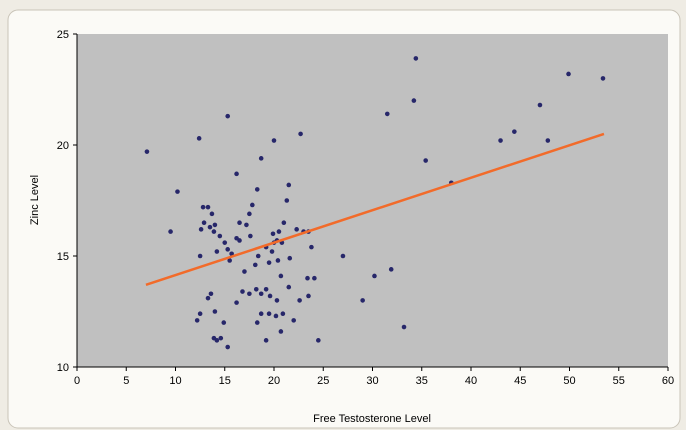  Describe the element at coordinates (668, 381) in the screenshot. I see `x-tick-label: 60` at that location.